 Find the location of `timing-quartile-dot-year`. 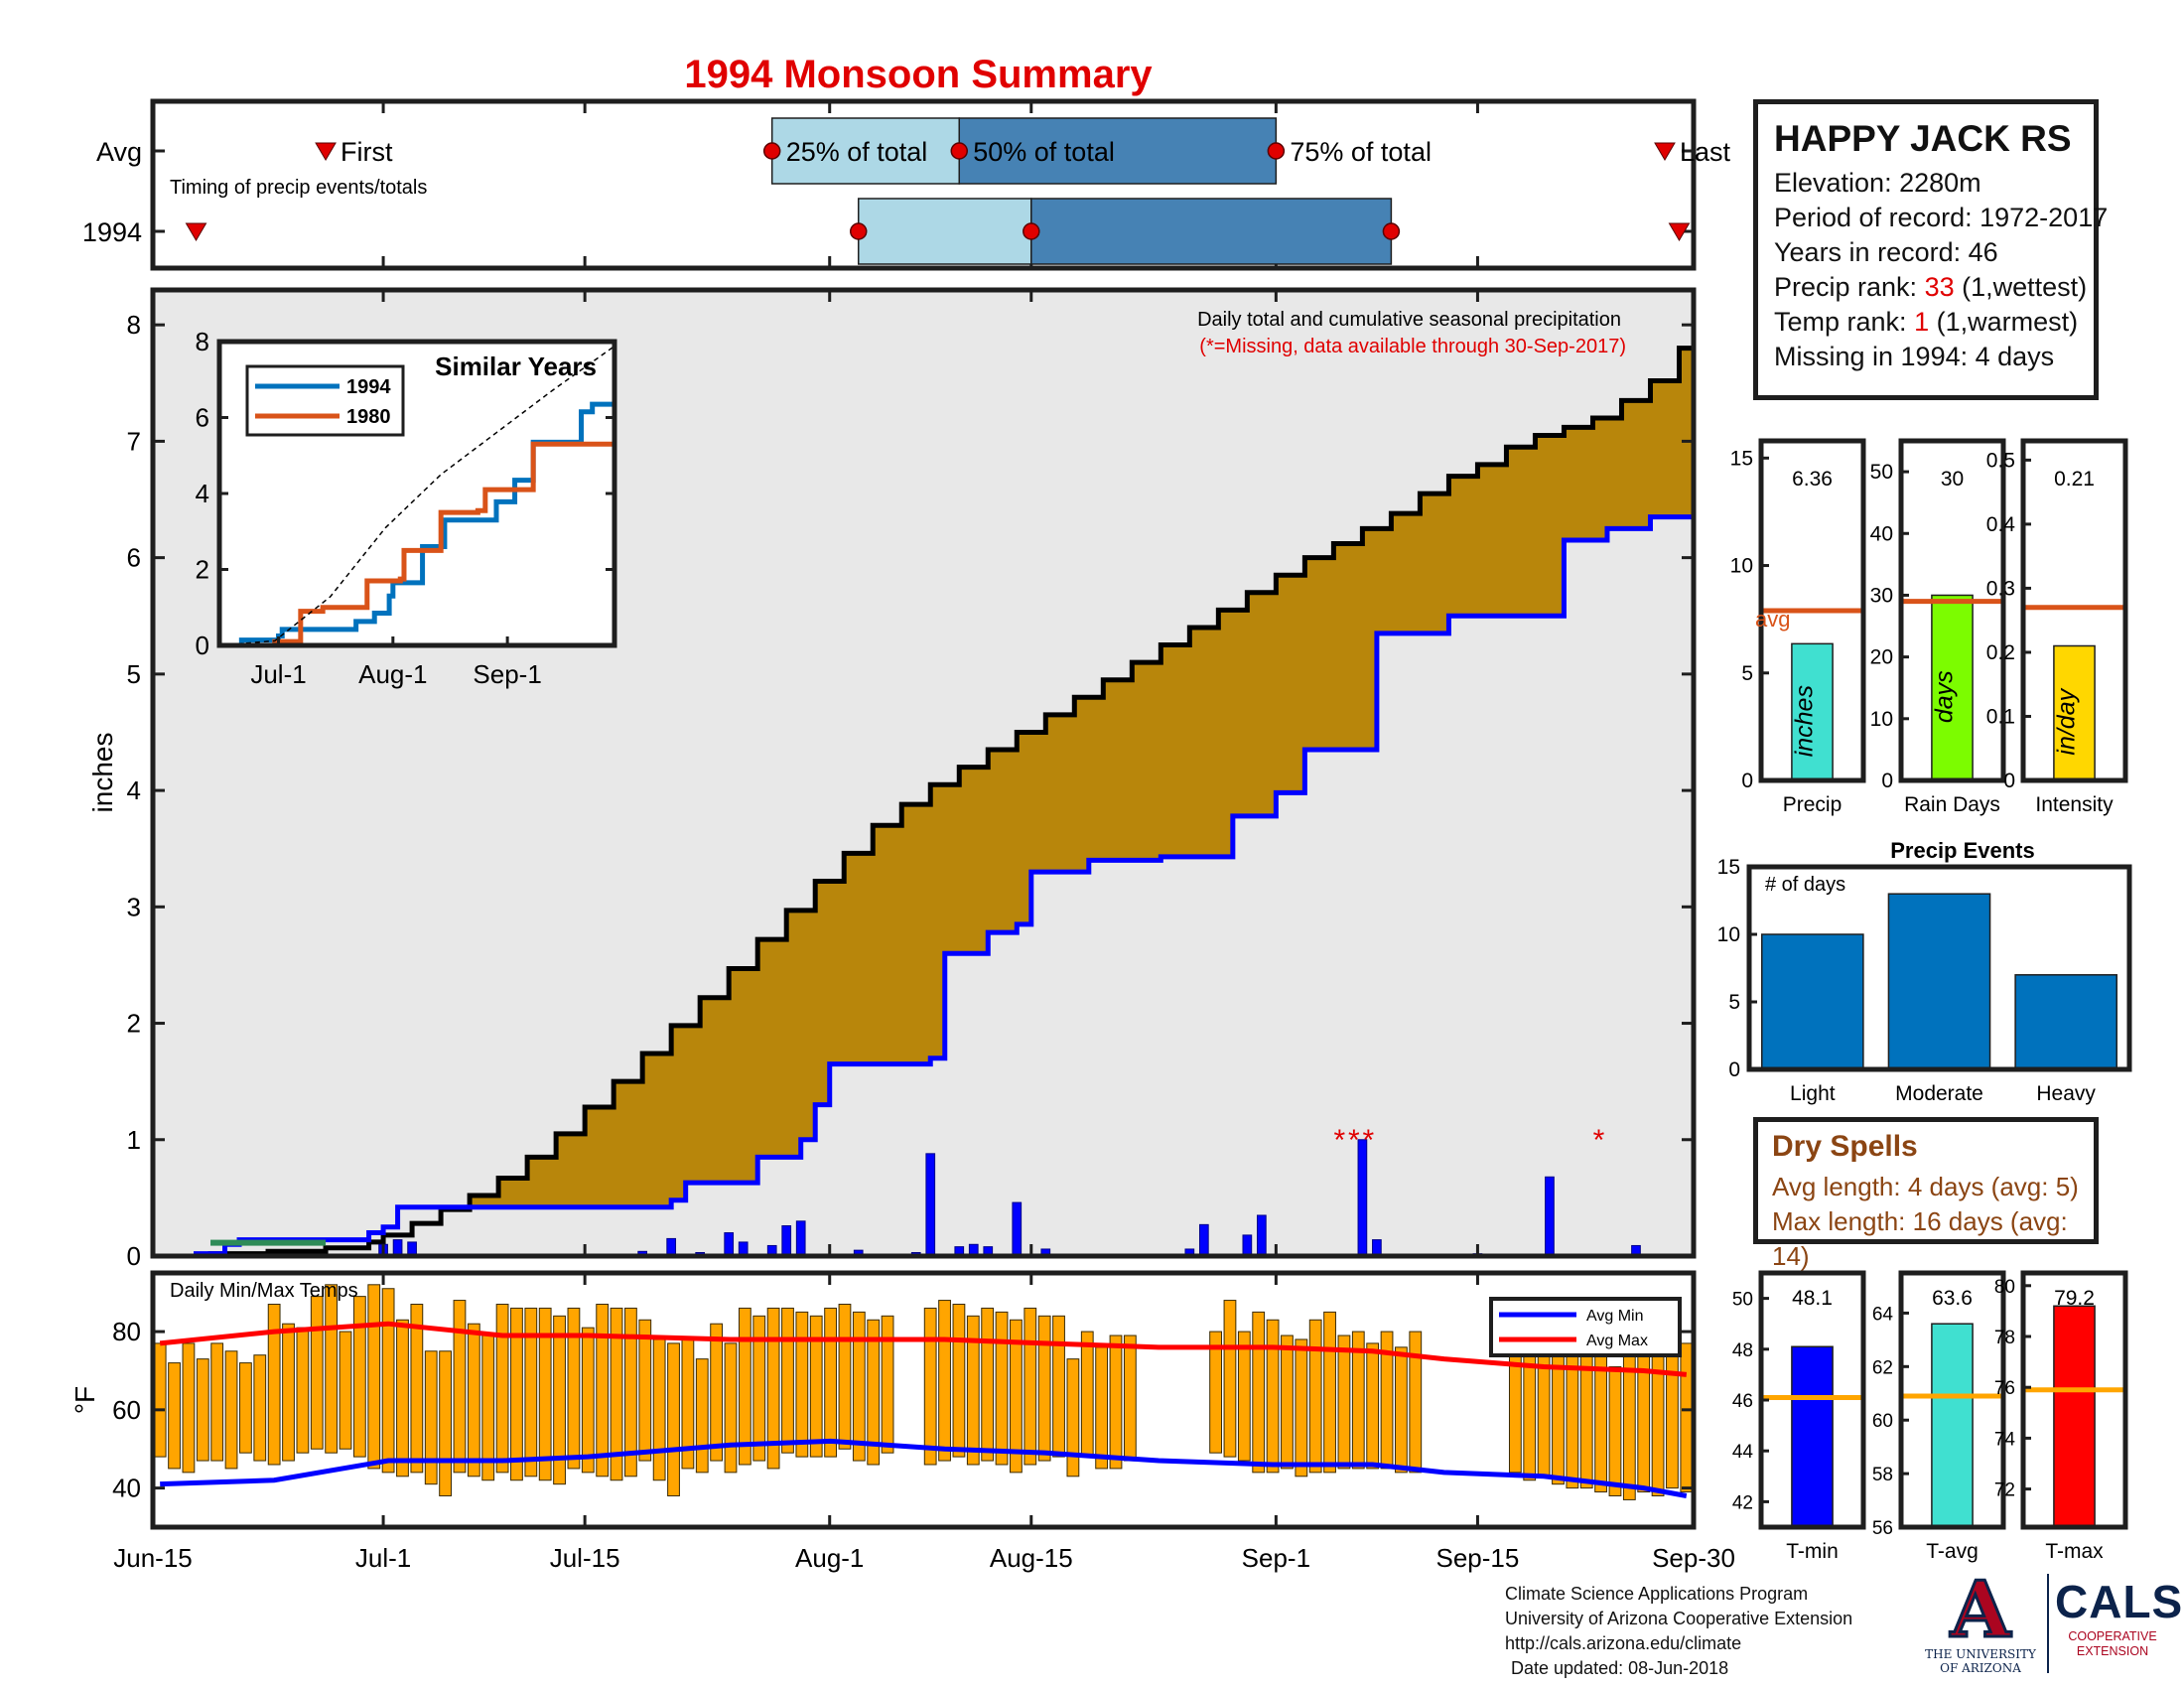

timing-quartile-dot-year is located at coordinates (1391, 231).